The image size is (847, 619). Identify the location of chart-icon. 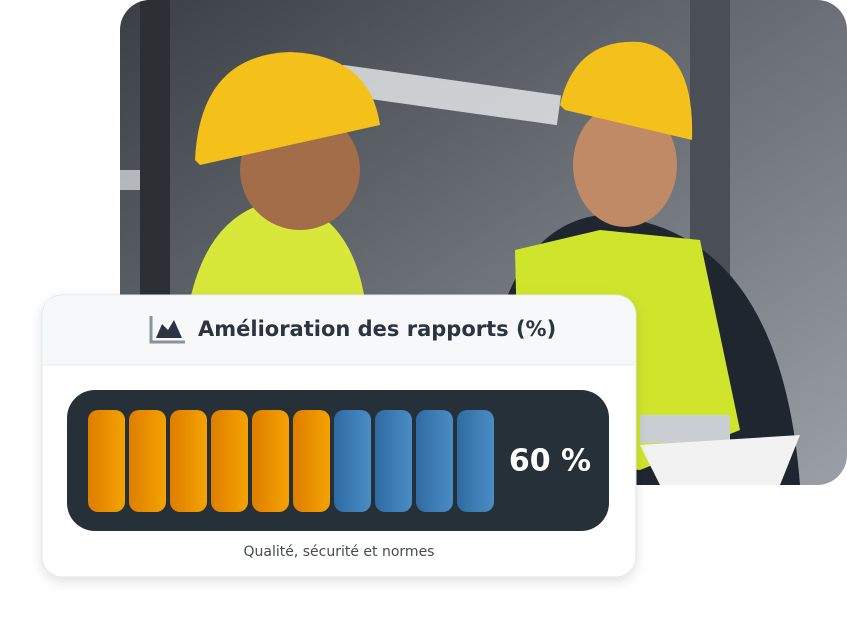
(167, 330).